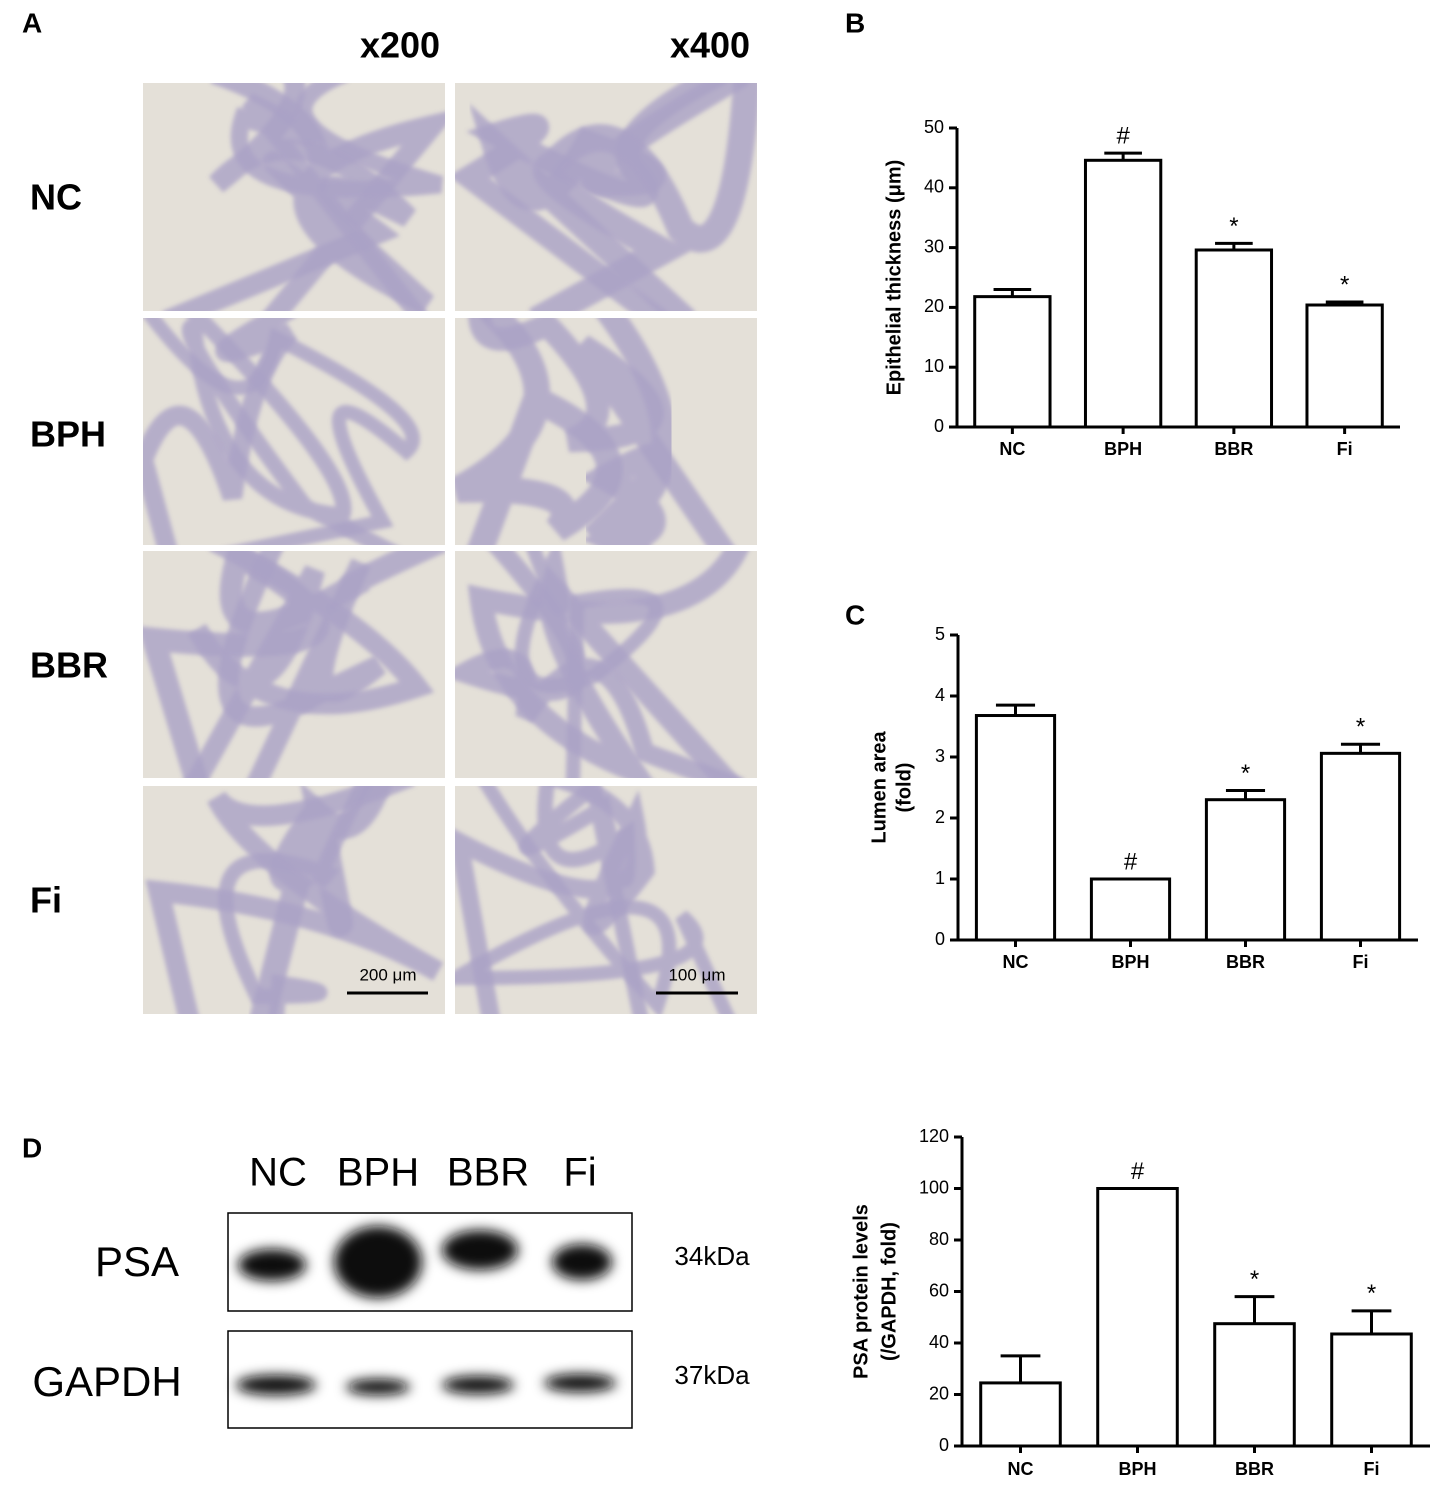 The width and height of the screenshot is (1446, 1492). Describe the element at coordinates (32, 22) in the screenshot. I see `panel-label: A` at that location.